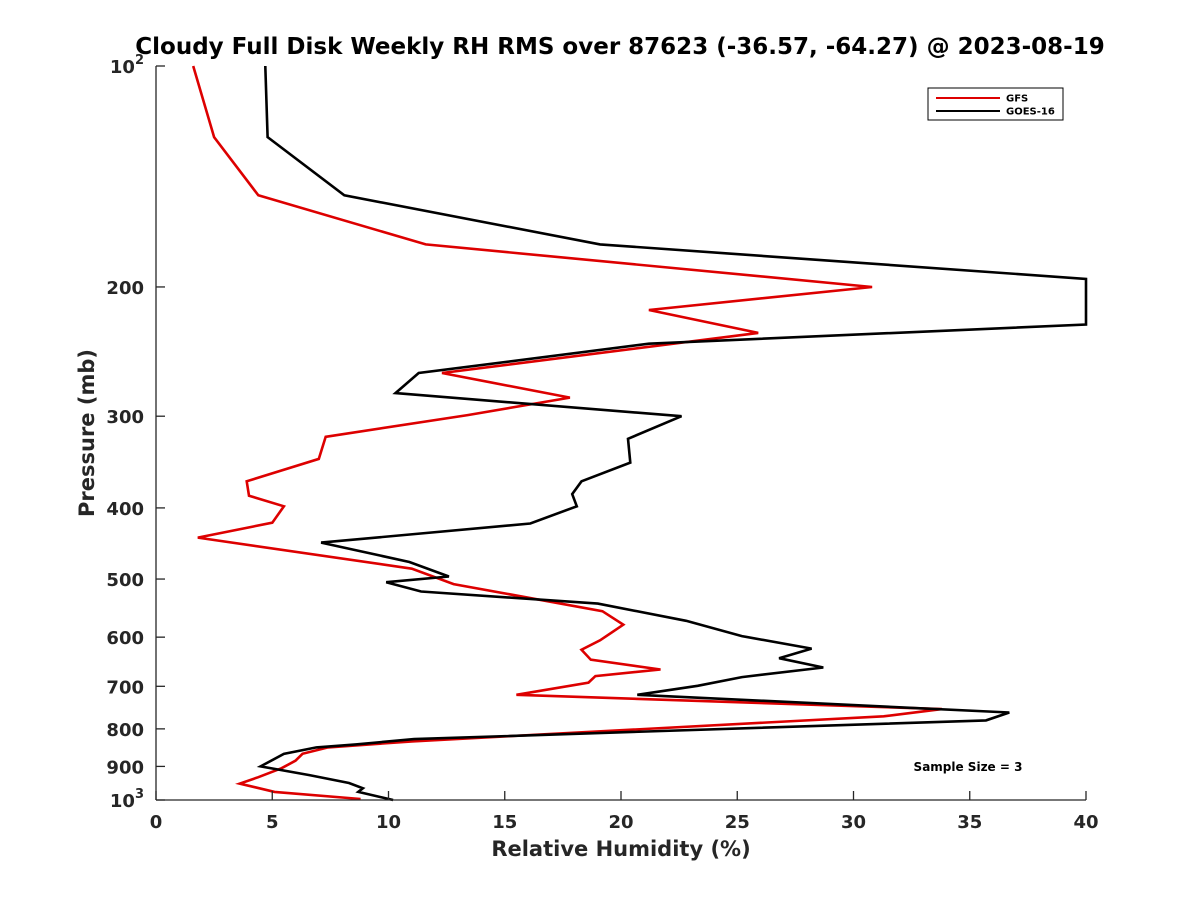 The width and height of the screenshot is (1200, 900). Describe the element at coordinates (620, 849) in the screenshot. I see `x-axis-label: Relative Humidity (%)` at that location.